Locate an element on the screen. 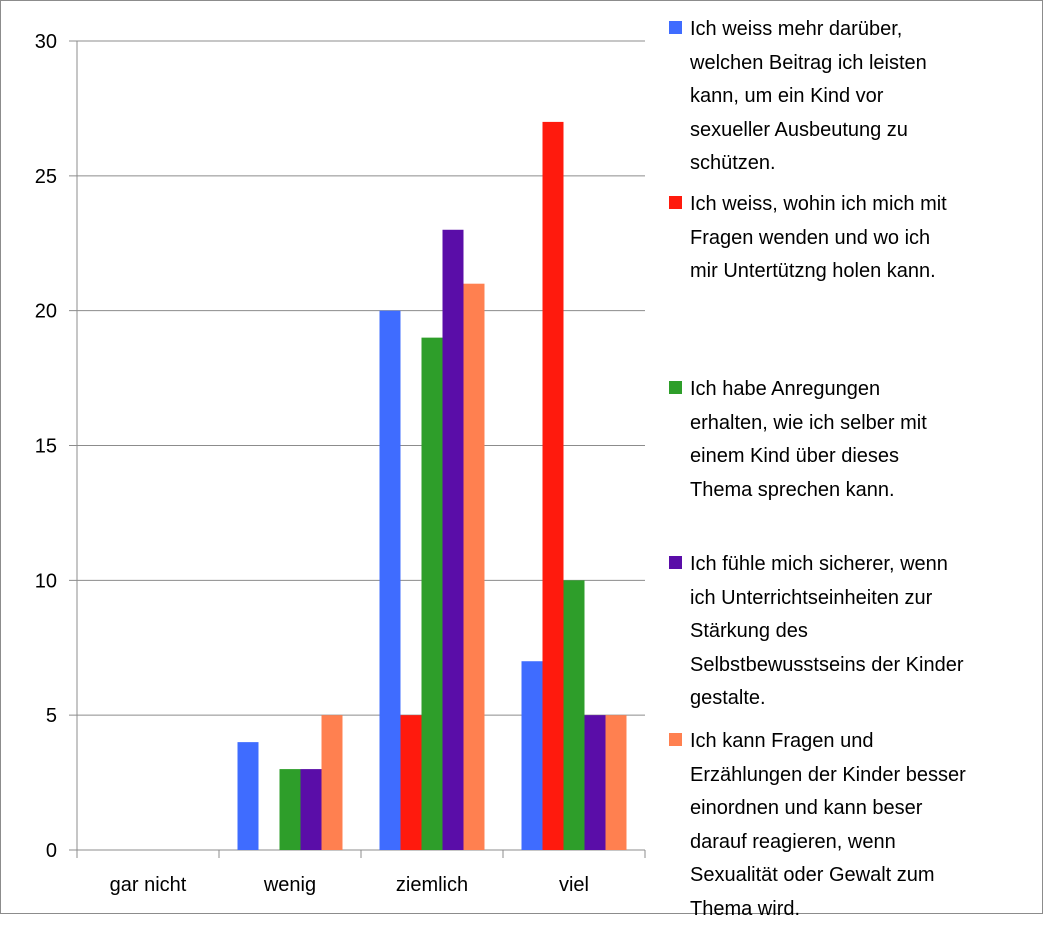 The width and height of the screenshot is (1043, 926). x-category-label: ziemlich is located at coordinates (432, 885).